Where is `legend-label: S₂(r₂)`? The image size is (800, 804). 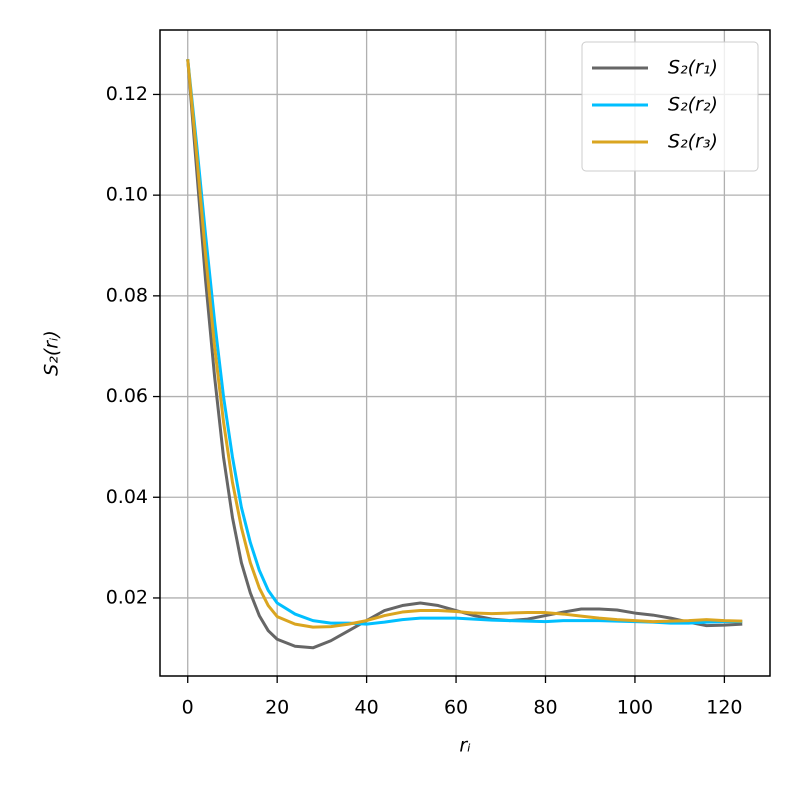 legend-label: S₂(r₂) is located at coordinates (693, 105).